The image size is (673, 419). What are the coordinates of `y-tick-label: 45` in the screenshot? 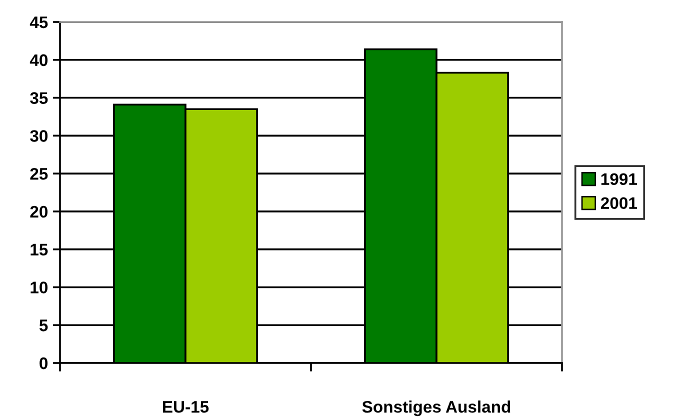 It's located at (39, 22).